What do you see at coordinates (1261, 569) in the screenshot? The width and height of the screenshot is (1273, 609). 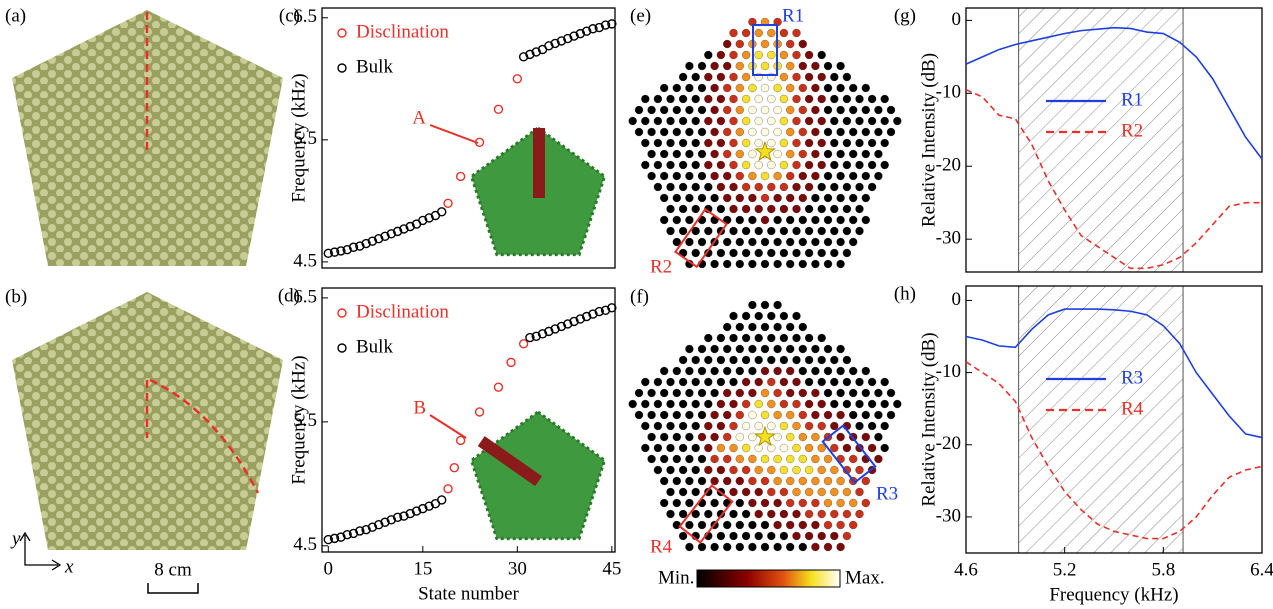 I see `x-tick-label: 6.4` at bounding box center [1261, 569].